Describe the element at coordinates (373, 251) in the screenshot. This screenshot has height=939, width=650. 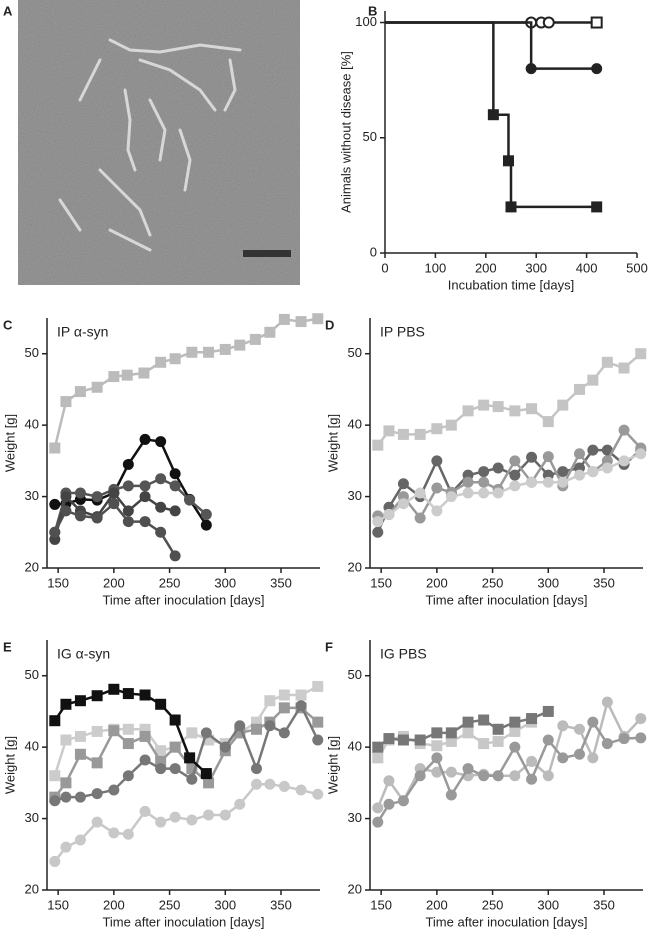
I see `y-tick-label: 0` at that location.